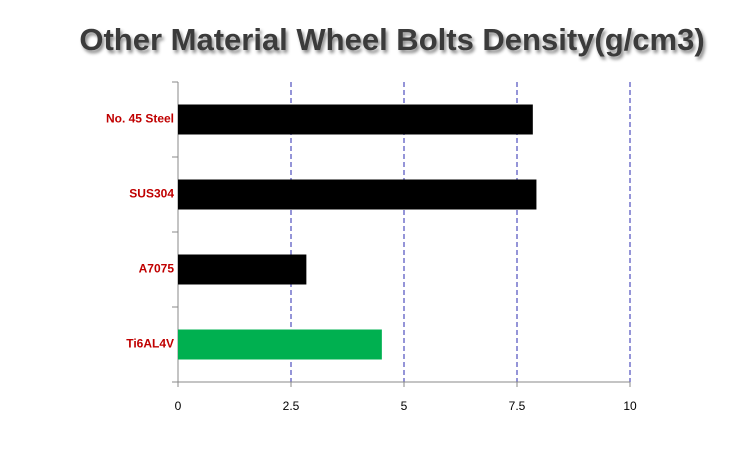  Describe the element at coordinates (150, 344) in the screenshot. I see `y-tick-label: Ti6AL4V` at that location.